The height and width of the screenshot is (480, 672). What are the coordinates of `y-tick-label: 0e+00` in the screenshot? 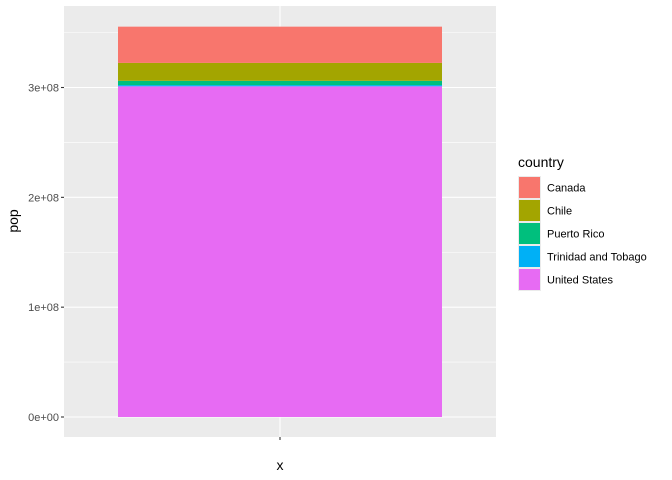 It's located at (43, 418).